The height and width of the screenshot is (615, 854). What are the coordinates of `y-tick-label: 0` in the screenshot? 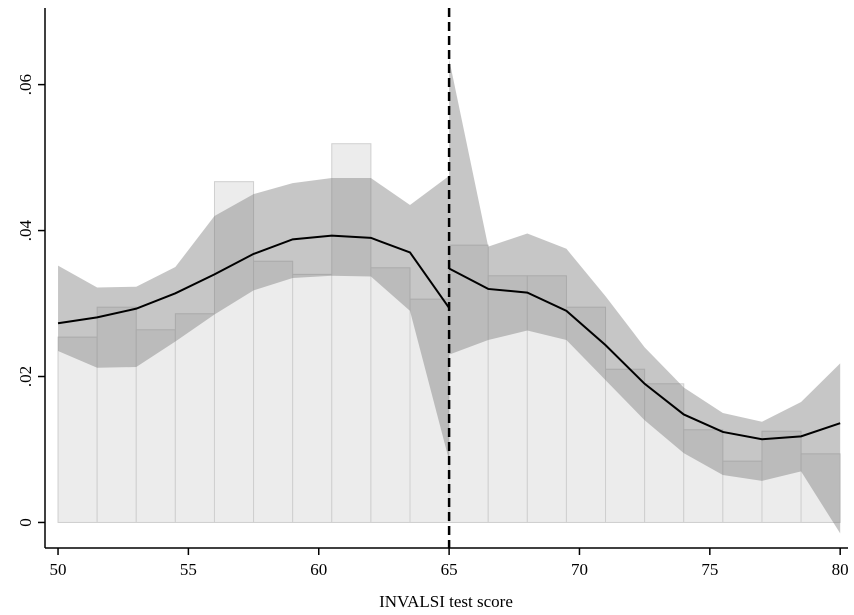 It's located at (25, 522).